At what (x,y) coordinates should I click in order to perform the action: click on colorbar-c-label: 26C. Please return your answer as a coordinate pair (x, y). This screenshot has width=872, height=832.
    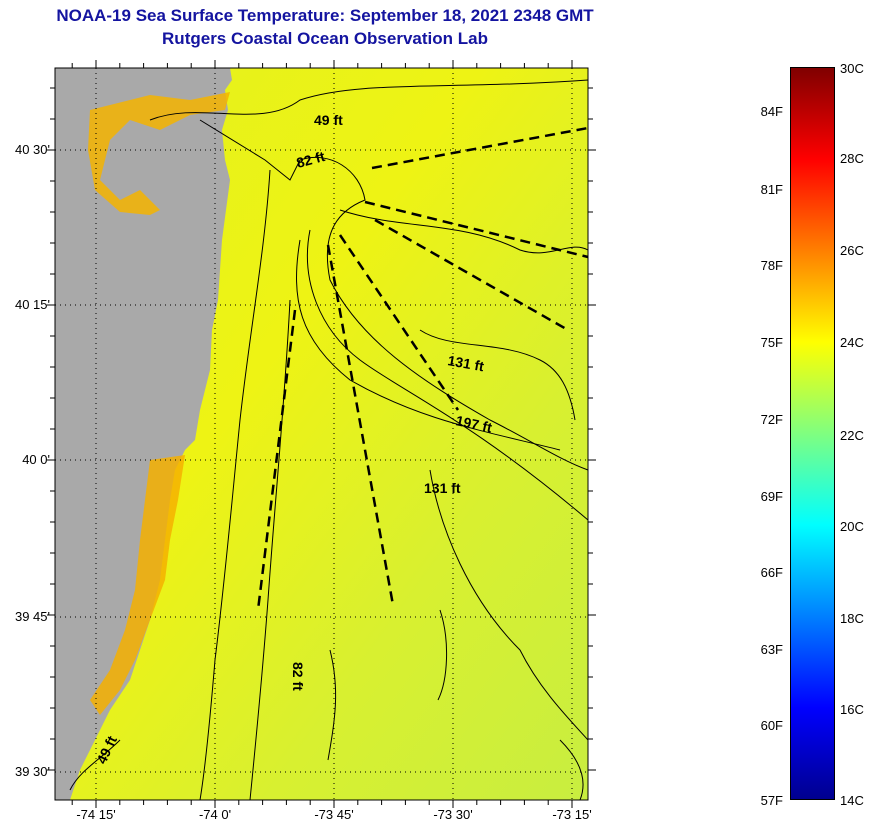
    Looking at the image, I should click on (852, 250).